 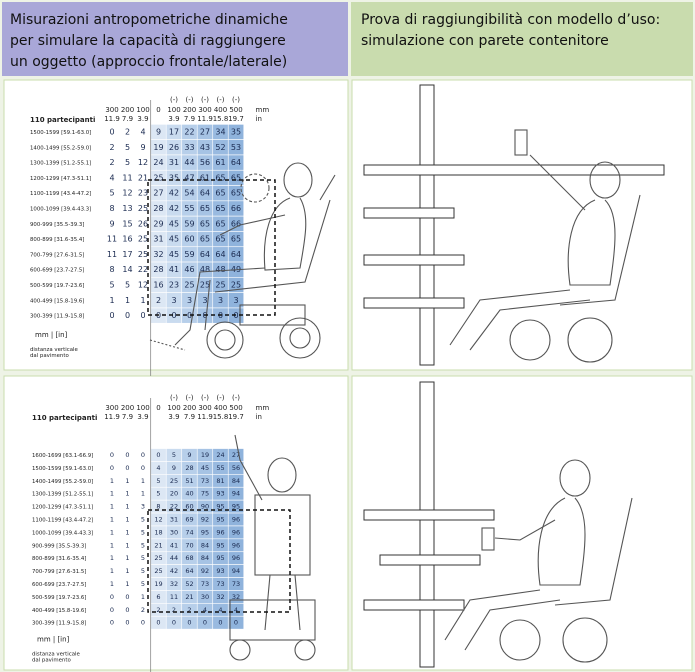 What do you see at coordinates (221, 119) in the screenshot?
I see `column-in: 15.8` at bounding box center [221, 119].